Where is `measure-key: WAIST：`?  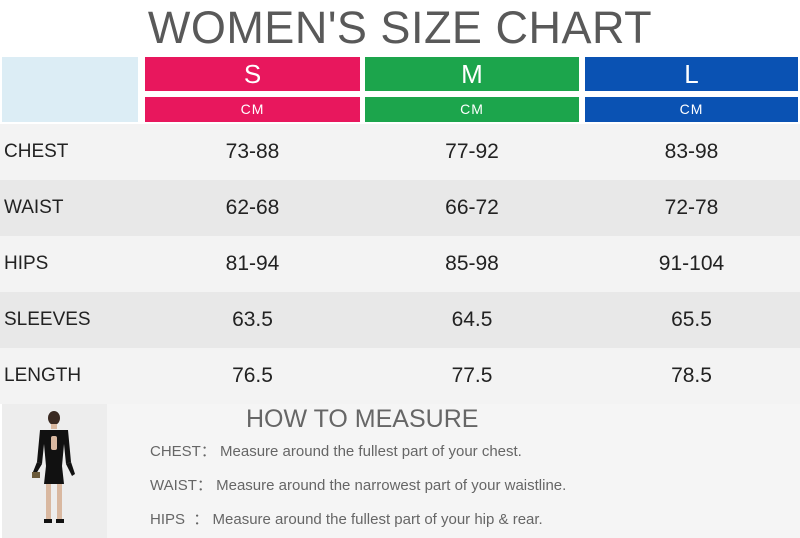 measure-key: WAIST： is located at coordinates (181, 485).